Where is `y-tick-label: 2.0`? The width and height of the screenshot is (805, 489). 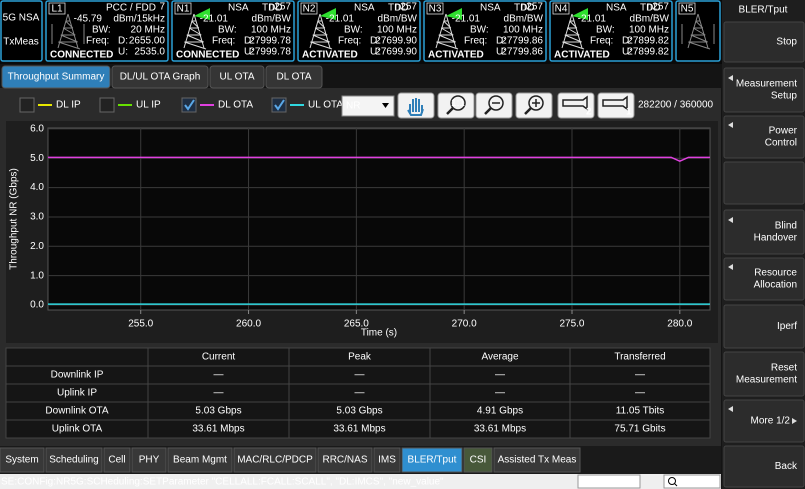
y-tick-label: 2.0 is located at coordinates (37, 246).